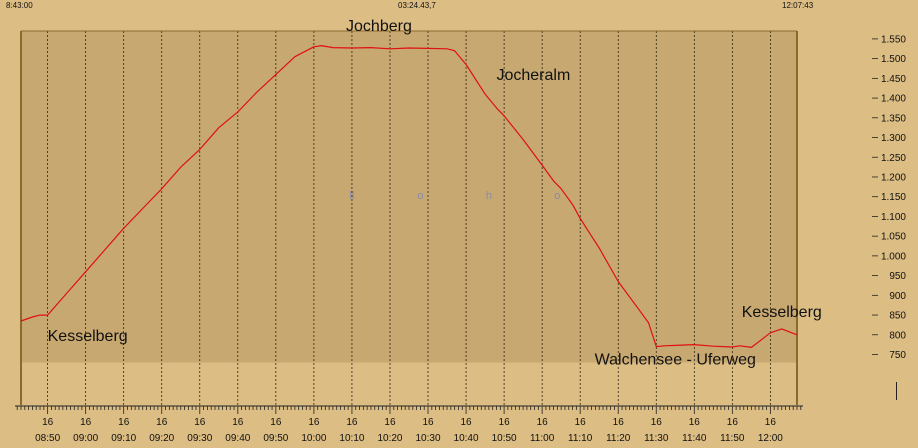 Image resolution: width=918 pixels, height=448 pixels. What do you see at coordinates (161, 438) in the screenshot?
I see `x-tick-time: 09:20` at bounding box center [161, 438].